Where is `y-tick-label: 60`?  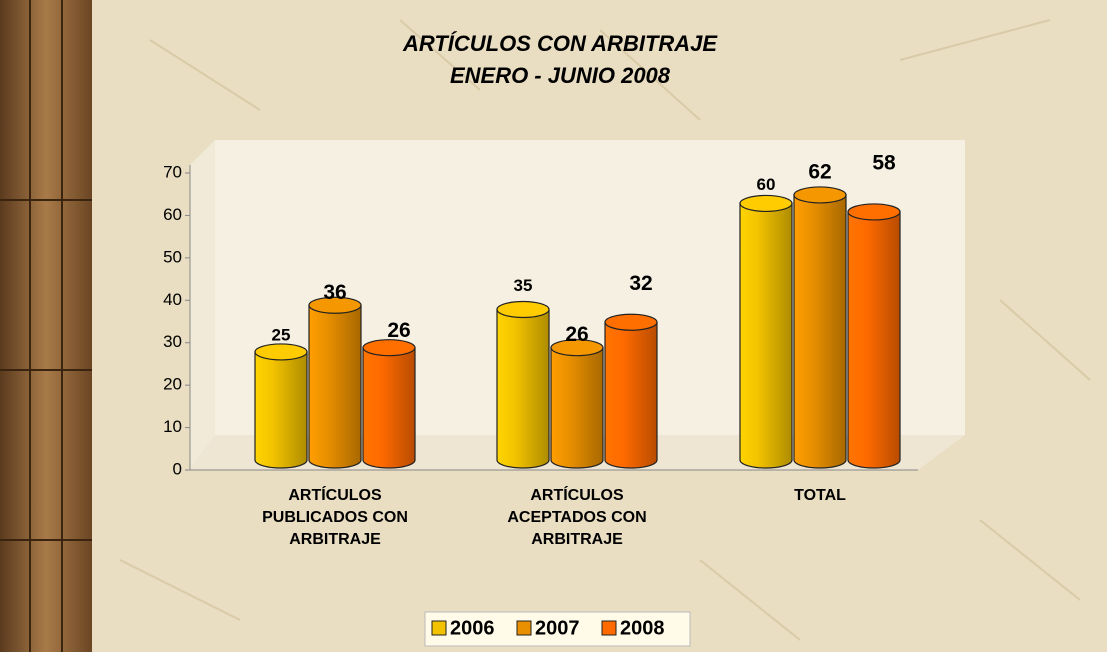 y-tick-label: 60 is located at coordinates (172, 214).